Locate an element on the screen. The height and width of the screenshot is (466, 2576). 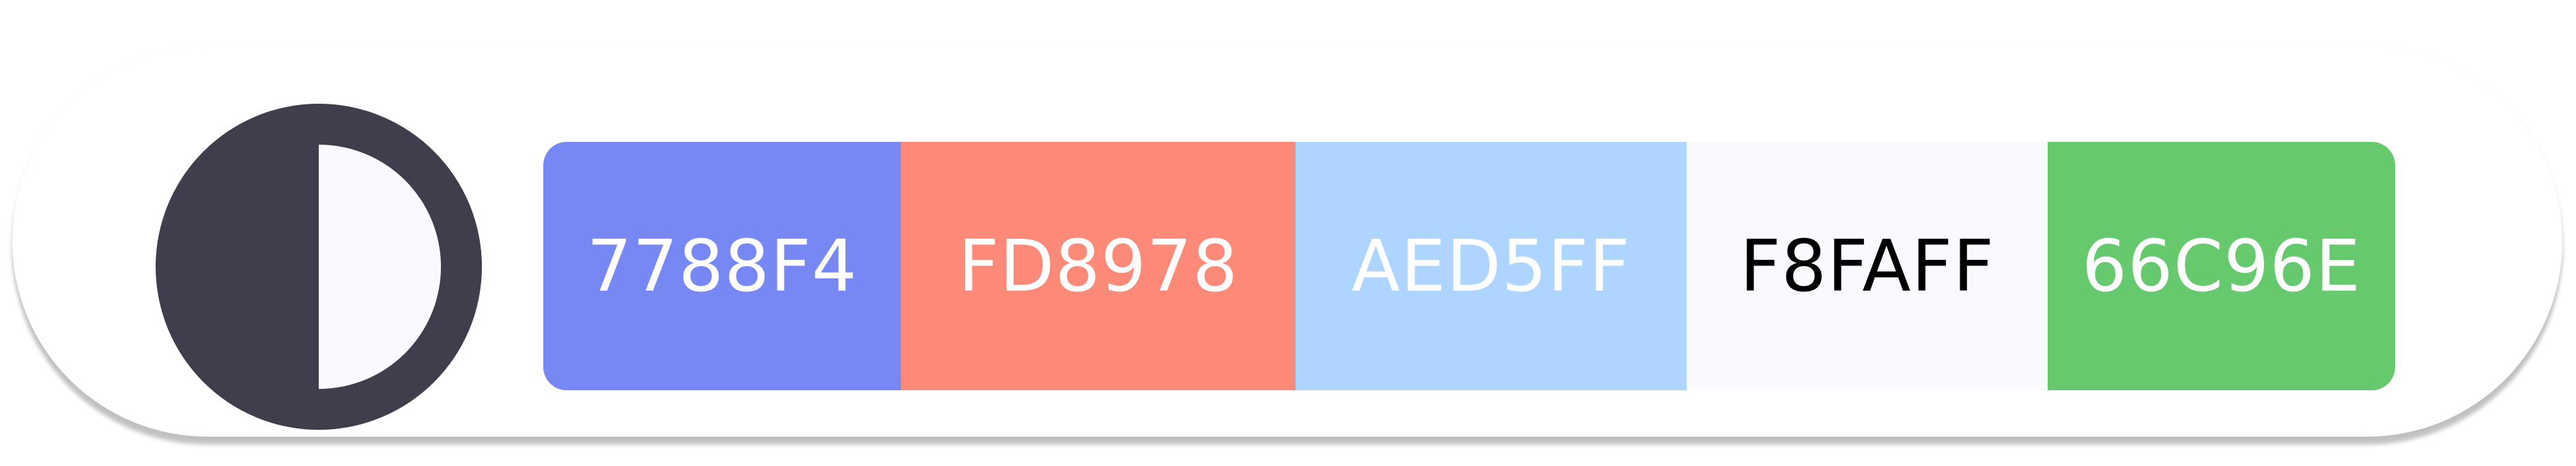
color-swatch-5: 66C96E is located at coordinates (2221, 266).